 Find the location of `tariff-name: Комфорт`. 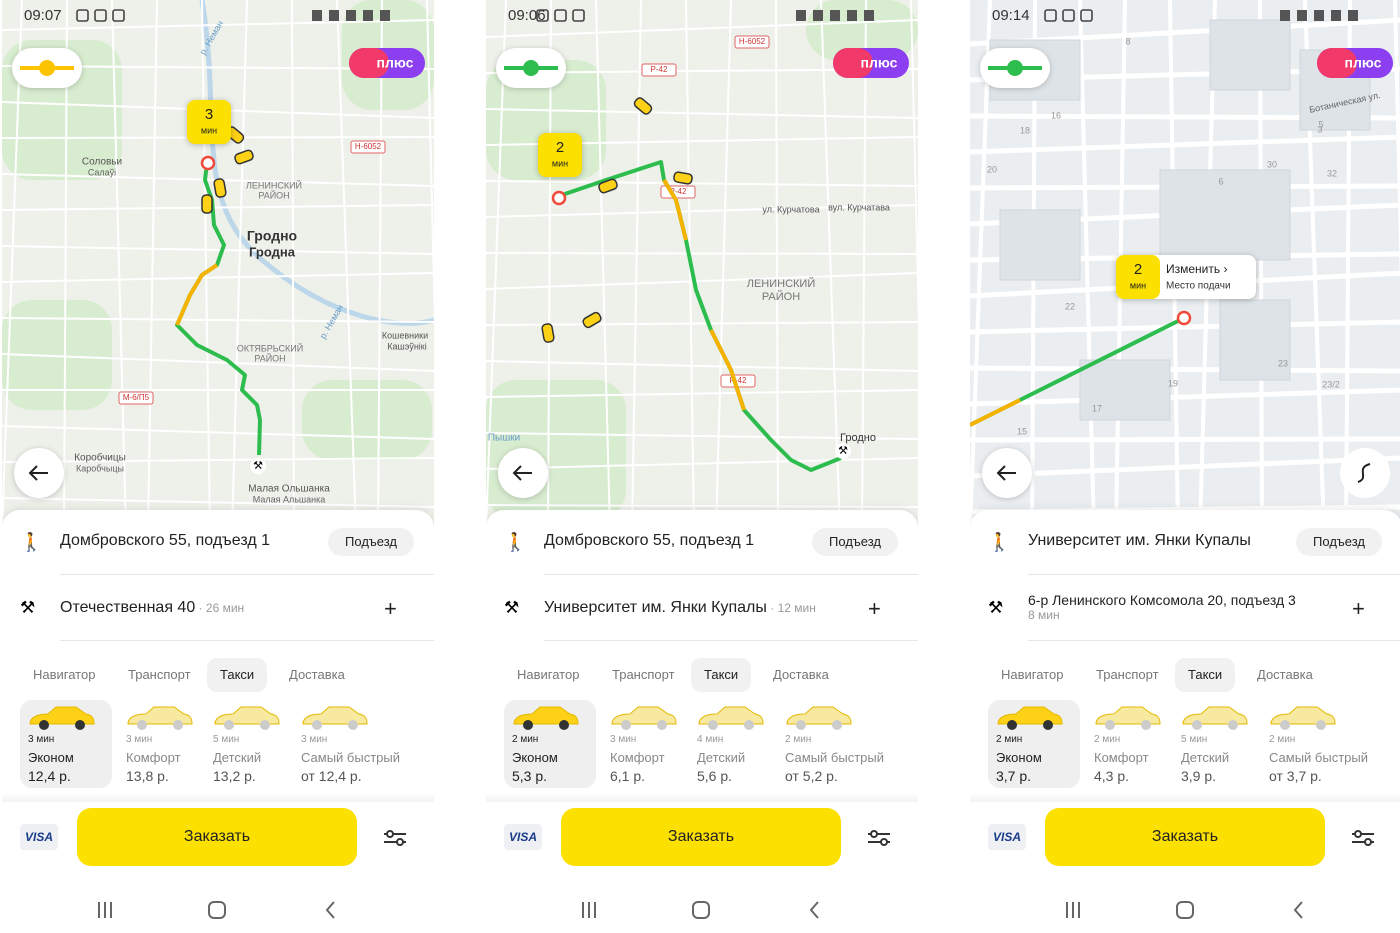

tariff-name: Комфорт is located at coordinates (153, 757).